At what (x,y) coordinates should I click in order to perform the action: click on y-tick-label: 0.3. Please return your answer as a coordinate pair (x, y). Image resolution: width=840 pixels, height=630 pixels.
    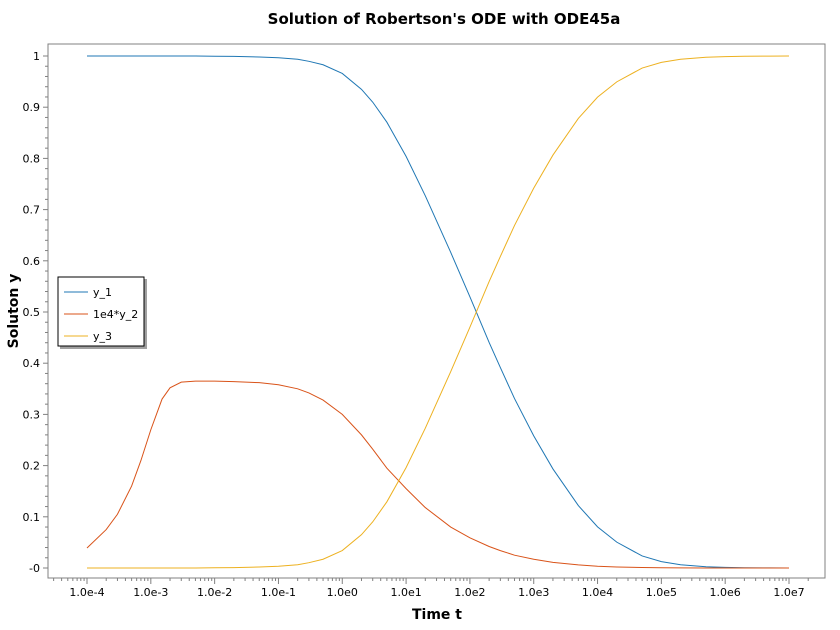
    Looking at the image, I should click on (32, 414).